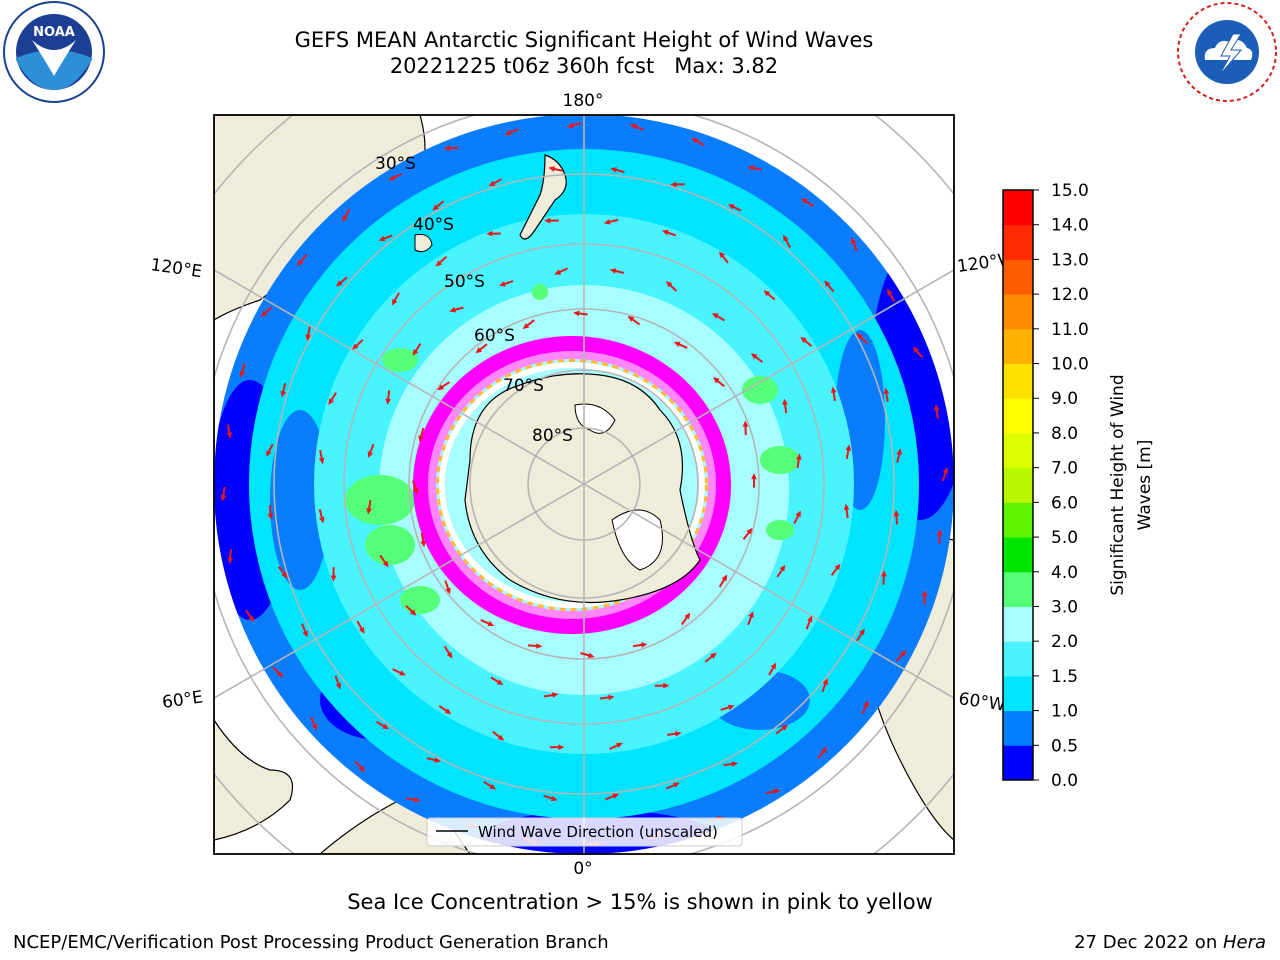 The width and height of the screenshot is (1280, 960). What do you see at coordinates (598, 832) in the screenshot?
I see `legend-label: Wind Wave Direction (unscaled)` at bounding box center [598, 832].